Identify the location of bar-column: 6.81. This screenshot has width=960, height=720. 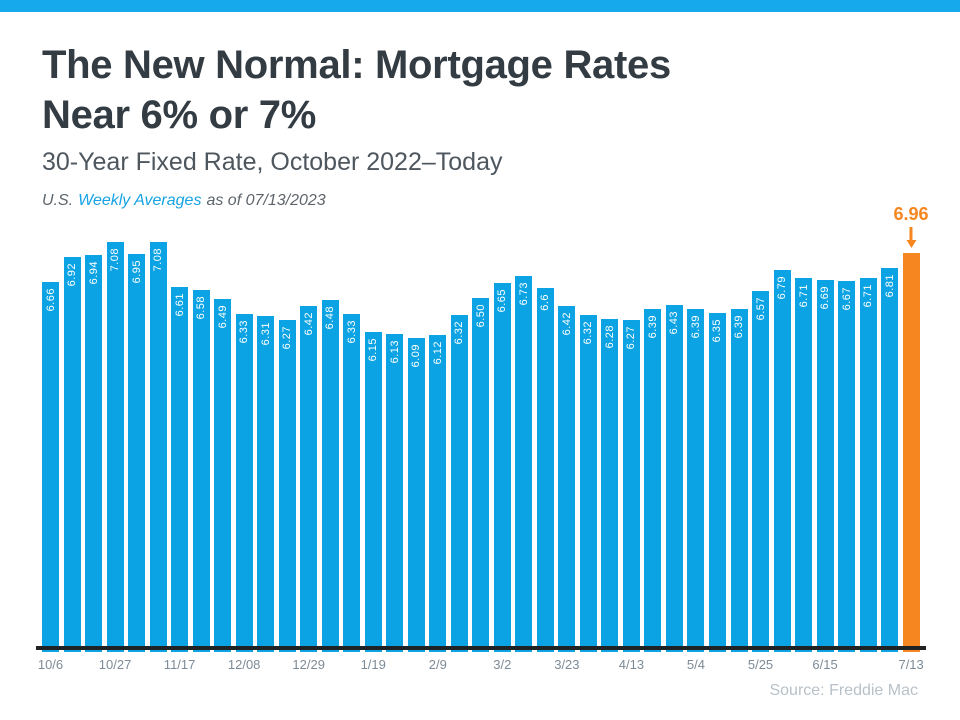
(890, 442).